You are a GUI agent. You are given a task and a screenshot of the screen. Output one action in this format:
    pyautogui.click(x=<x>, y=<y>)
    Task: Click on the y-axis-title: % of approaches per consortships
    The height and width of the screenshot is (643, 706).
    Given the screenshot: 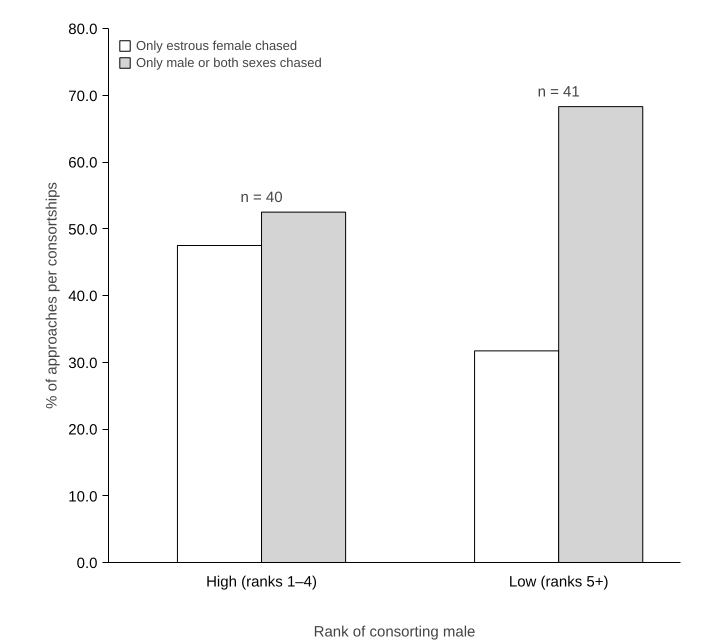 What is the action you would take?
    pyautogui.click(x=51, y=295)
    